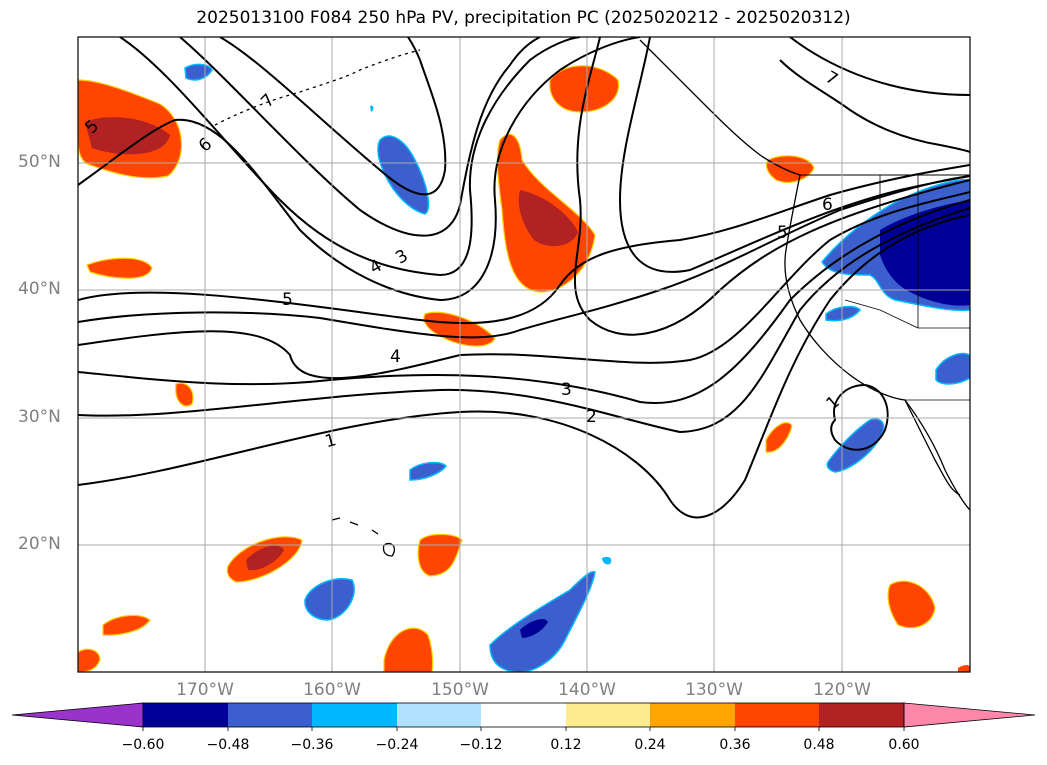 The width and height of the screenshot is (1047, 765). I want to click on colorbar-tick-label: 0.48, so click(819, 745).